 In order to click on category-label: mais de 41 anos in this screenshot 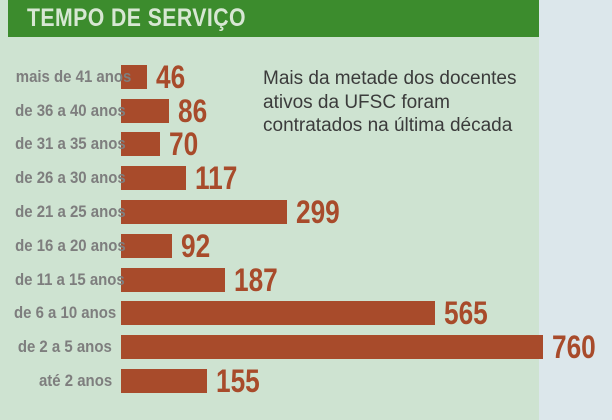, I will do `click(73, 76)`.